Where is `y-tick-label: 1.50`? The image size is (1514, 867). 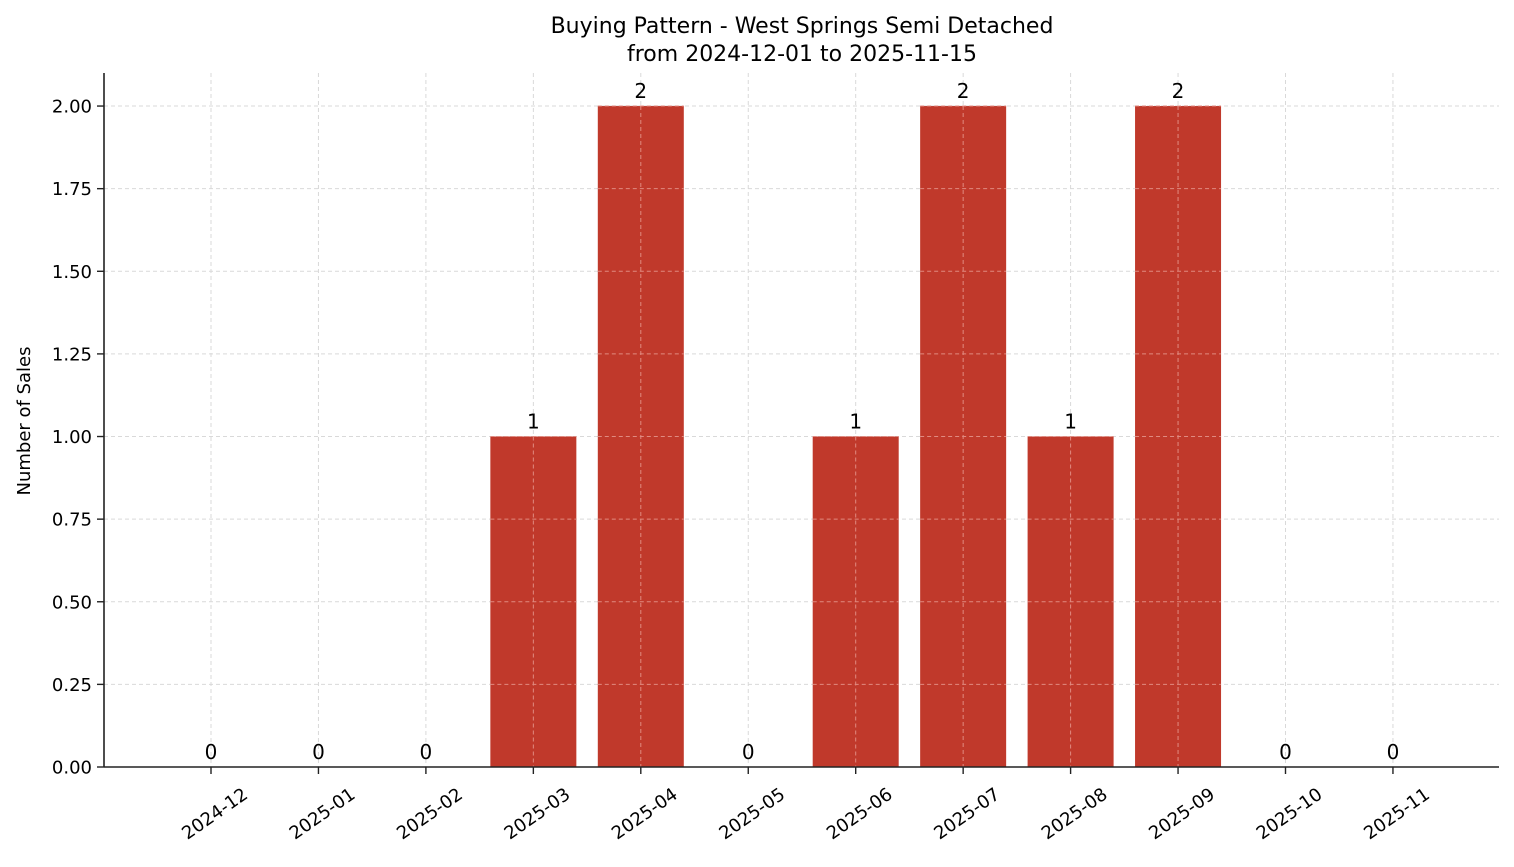
y-tick-label: 1.50 is located at coordinates (72, 272).